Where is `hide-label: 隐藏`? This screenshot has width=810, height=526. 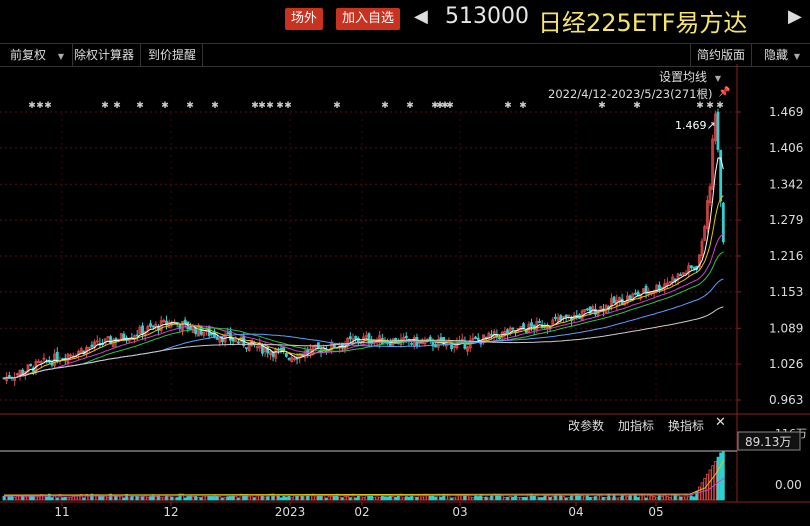
hide-label: 隐藏 is located at coordinates (776, 55).